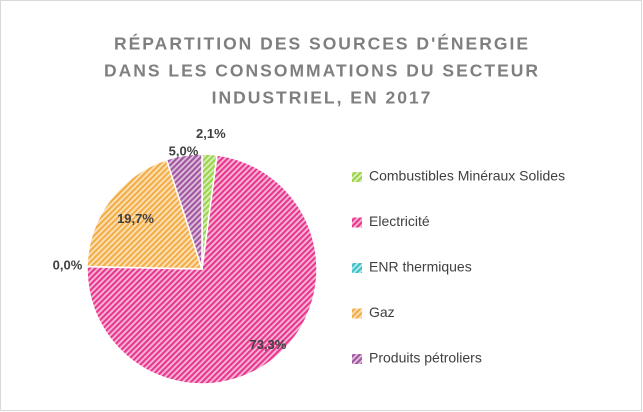 This screenshot has height=412, width=643. I want to click on data-label: 0,0%, so click(68, 265).